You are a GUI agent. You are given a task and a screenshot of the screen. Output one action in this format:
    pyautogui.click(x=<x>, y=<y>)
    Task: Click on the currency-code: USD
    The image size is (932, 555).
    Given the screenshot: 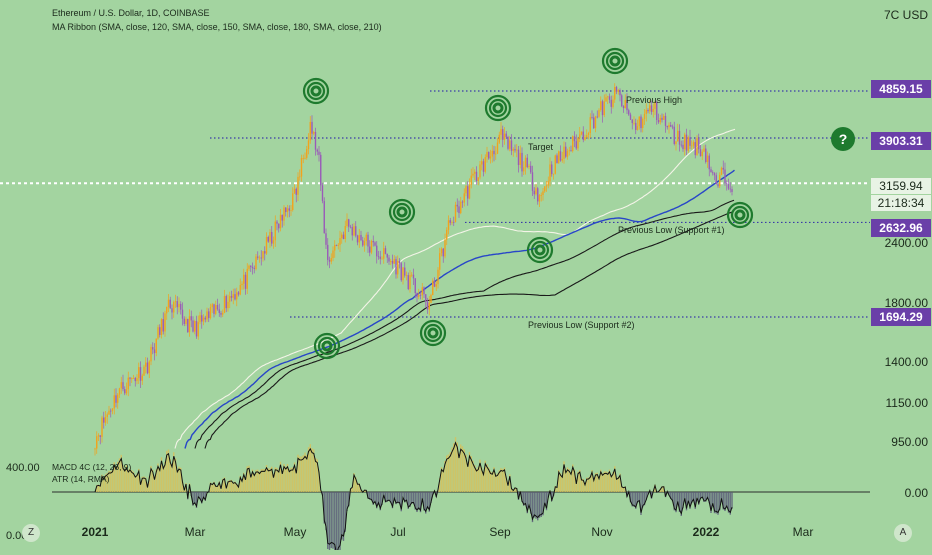 What is the action you would take?
    pyautogui.click(x=915, y=15)
    